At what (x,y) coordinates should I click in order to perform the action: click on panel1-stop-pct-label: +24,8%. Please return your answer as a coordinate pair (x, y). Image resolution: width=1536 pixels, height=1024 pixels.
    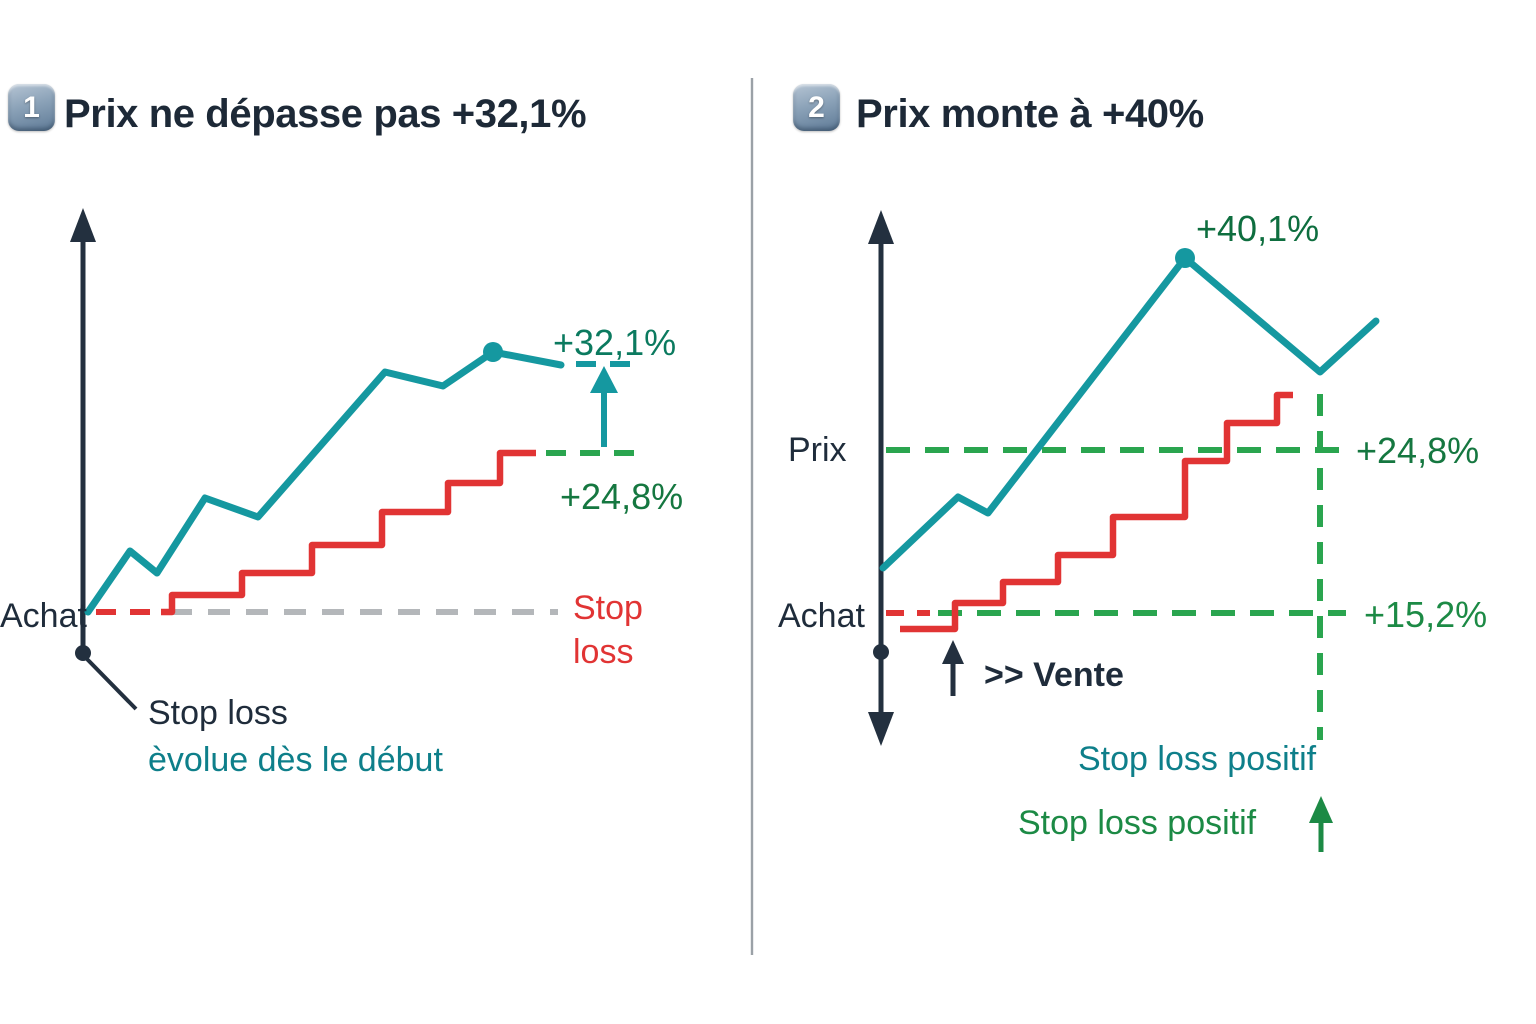
    Looking at the image, I should click on (622, 496).